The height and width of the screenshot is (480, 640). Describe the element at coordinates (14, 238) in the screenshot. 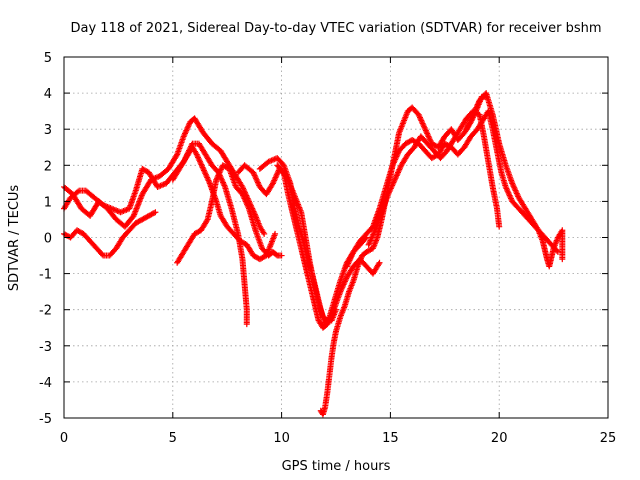

I see `y-axis-label: SDTVAR / TECUs` at that location.